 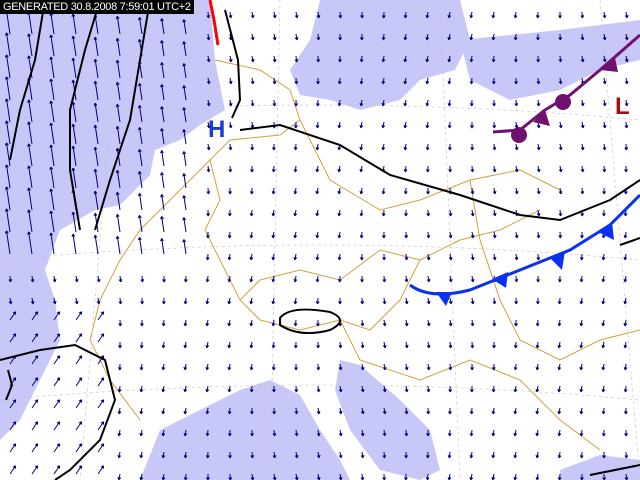 I want to click on aegean-sea, so click(x=600, y=467).